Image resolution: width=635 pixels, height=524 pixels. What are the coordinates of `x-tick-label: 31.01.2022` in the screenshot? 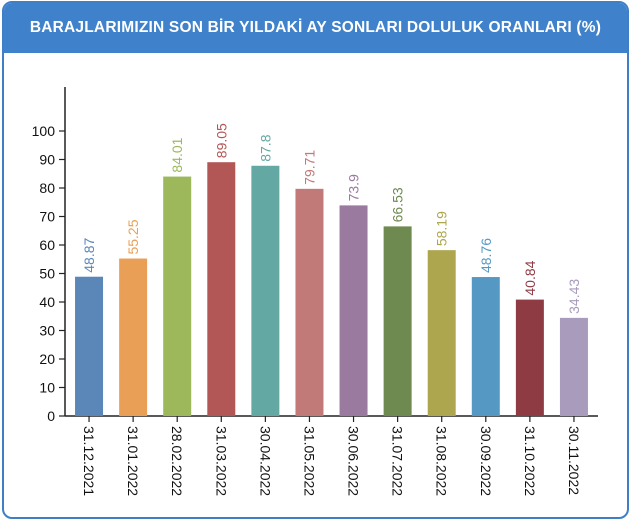 It's located at (133, 461).